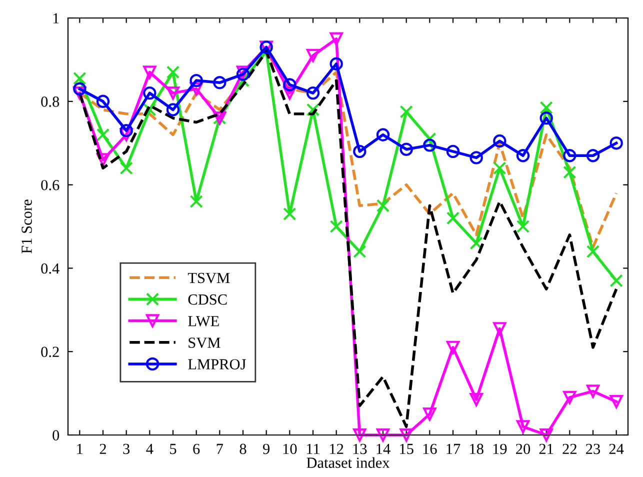  I want to click on x-tick-label: 7, so click(220, 449).